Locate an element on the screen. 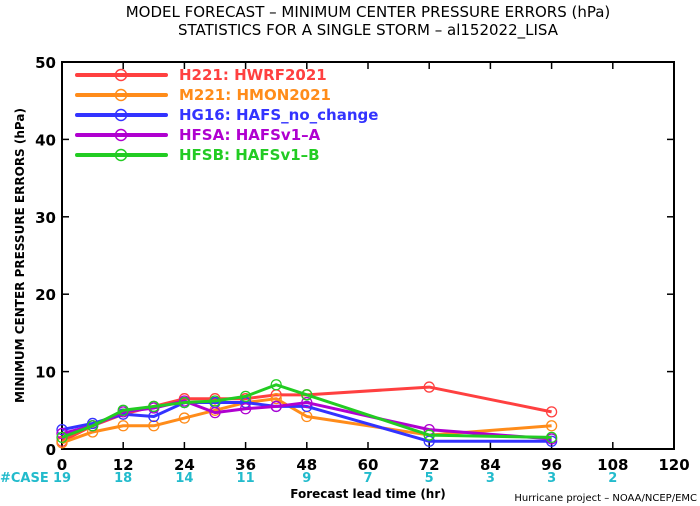 The image size is (700, 506). x-tick-label: 120 is located at coordinates (673, 465).